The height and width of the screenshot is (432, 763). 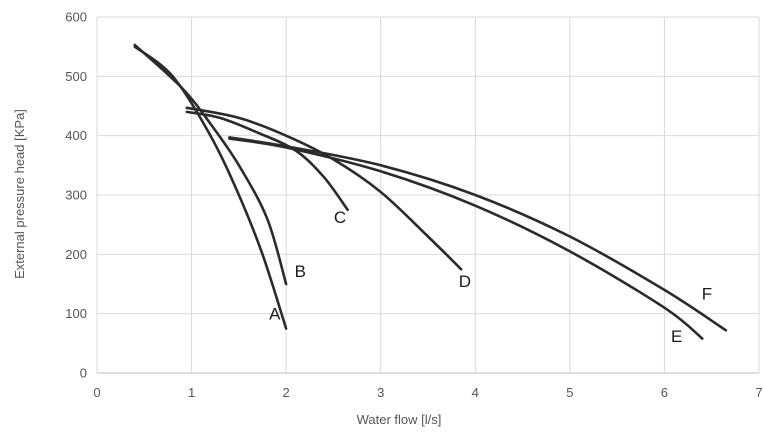 I want to click on x-tick-label-3: 3, so click(x=380, y=392).